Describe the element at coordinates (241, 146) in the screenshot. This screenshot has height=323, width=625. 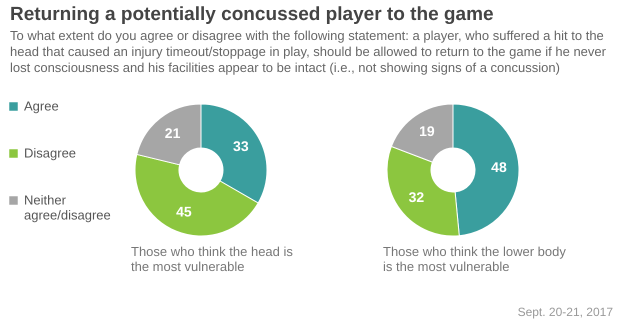
I see `data-label: 33` at that location.